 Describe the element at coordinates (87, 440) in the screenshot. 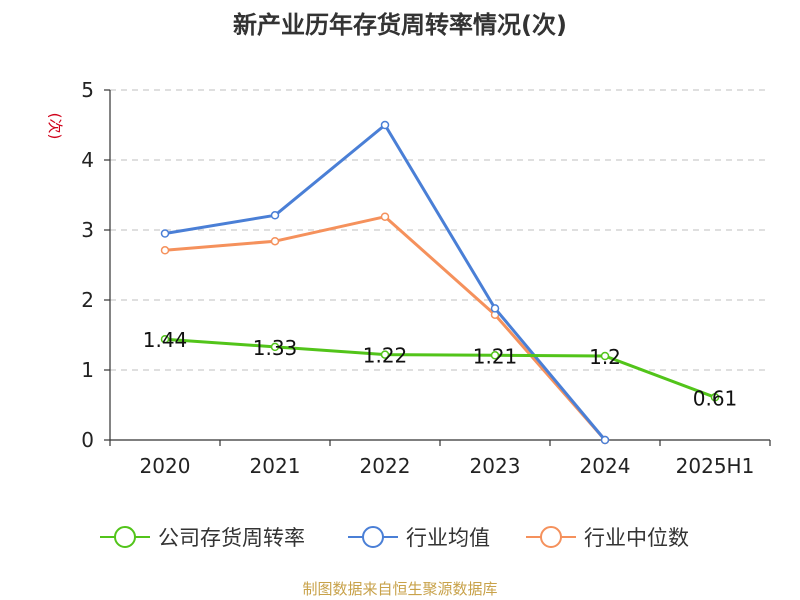

I see `y-tick-label: 0` at that location.